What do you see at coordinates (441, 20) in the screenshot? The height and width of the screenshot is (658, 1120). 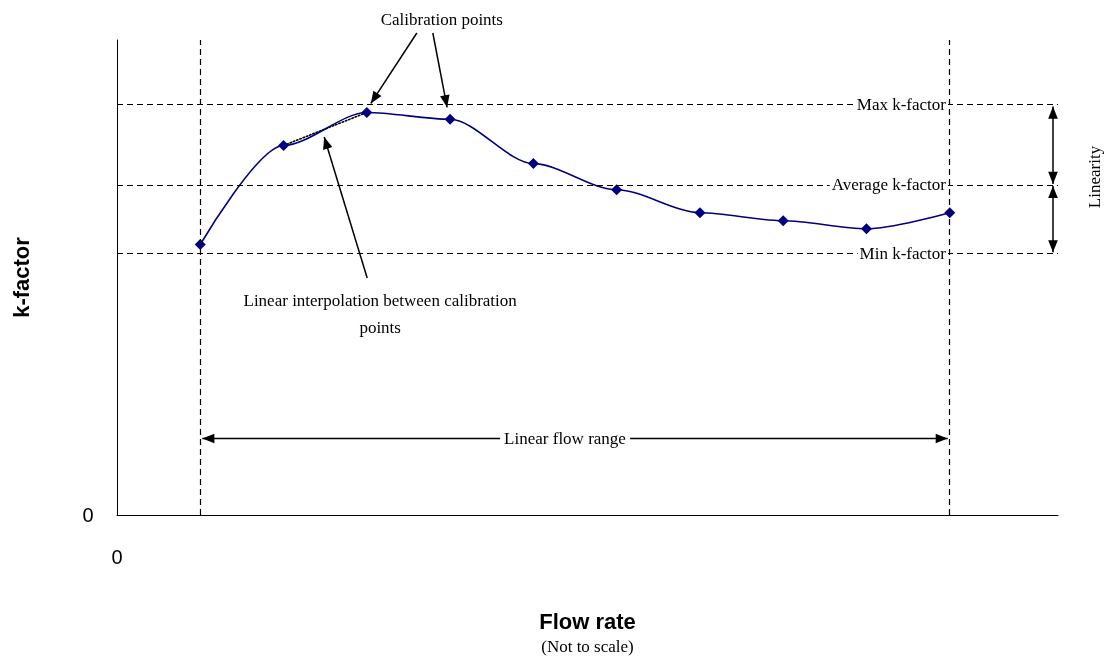 I see `text: Calibration points` at bounding box center [441, 20].